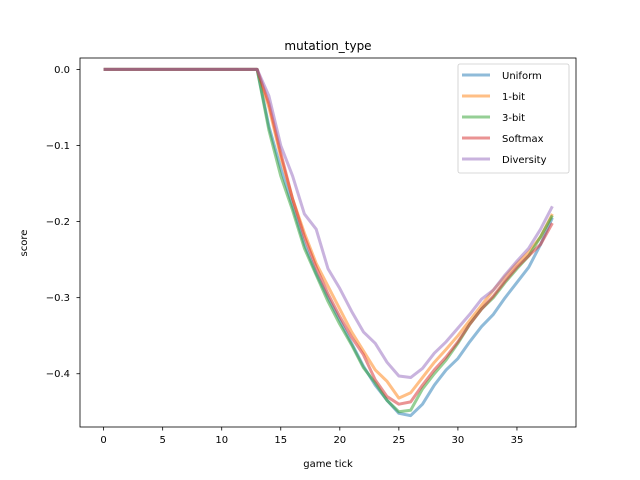 Image resolution: width=640 pixels, height=480 pixels. What do you see at coordinates (339, 440) in the screenshot?
I see `x-tick-label: 20` at bounding box center [339, 440].